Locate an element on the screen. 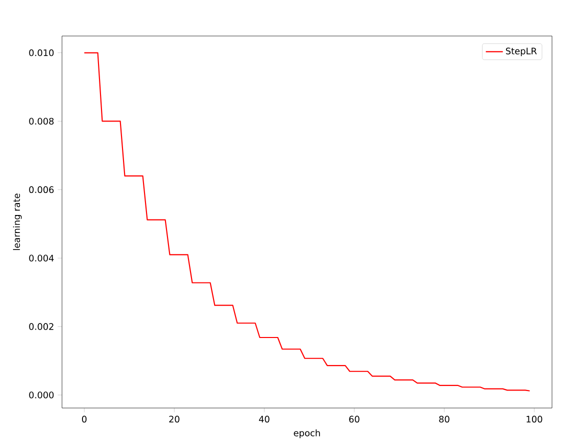 The image size is (571, 448). x-tick-label: 40 is located at coordinates (264, 419).